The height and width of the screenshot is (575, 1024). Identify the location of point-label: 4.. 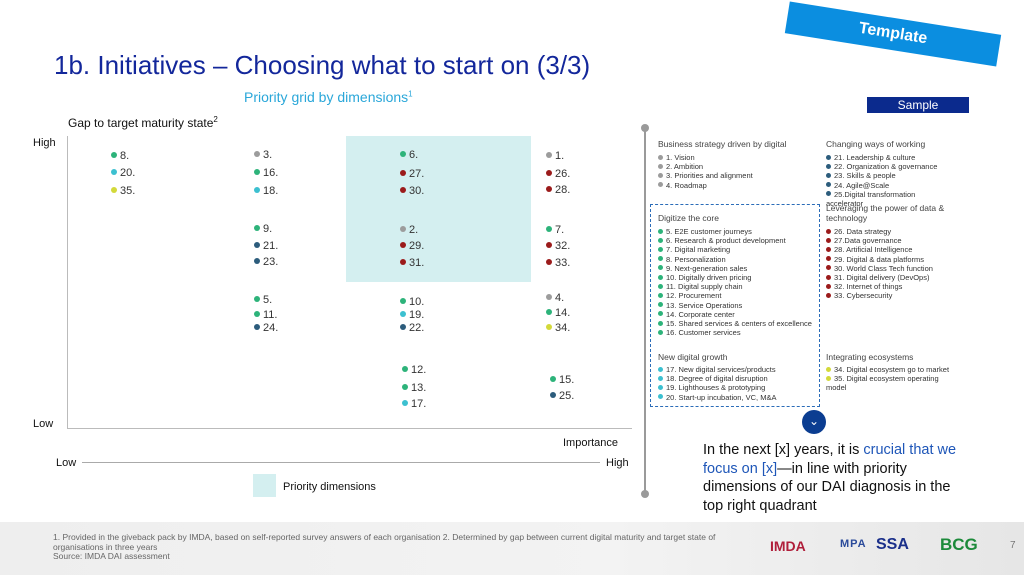
(560, 298).